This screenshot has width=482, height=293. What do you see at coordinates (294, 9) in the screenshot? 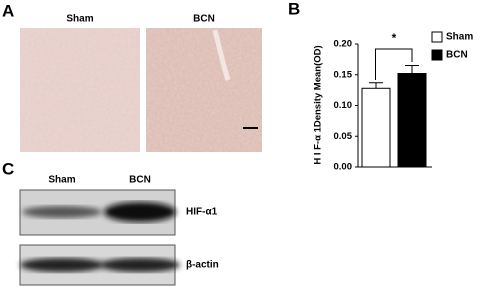
I see `panel-label: B` at bounding box center [294, 9].